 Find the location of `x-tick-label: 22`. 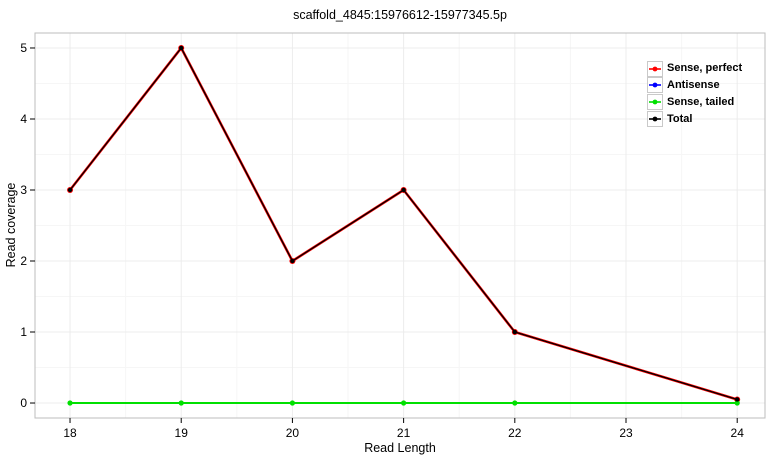

x-tick-label: 22 is located at coordinates (515, 433).